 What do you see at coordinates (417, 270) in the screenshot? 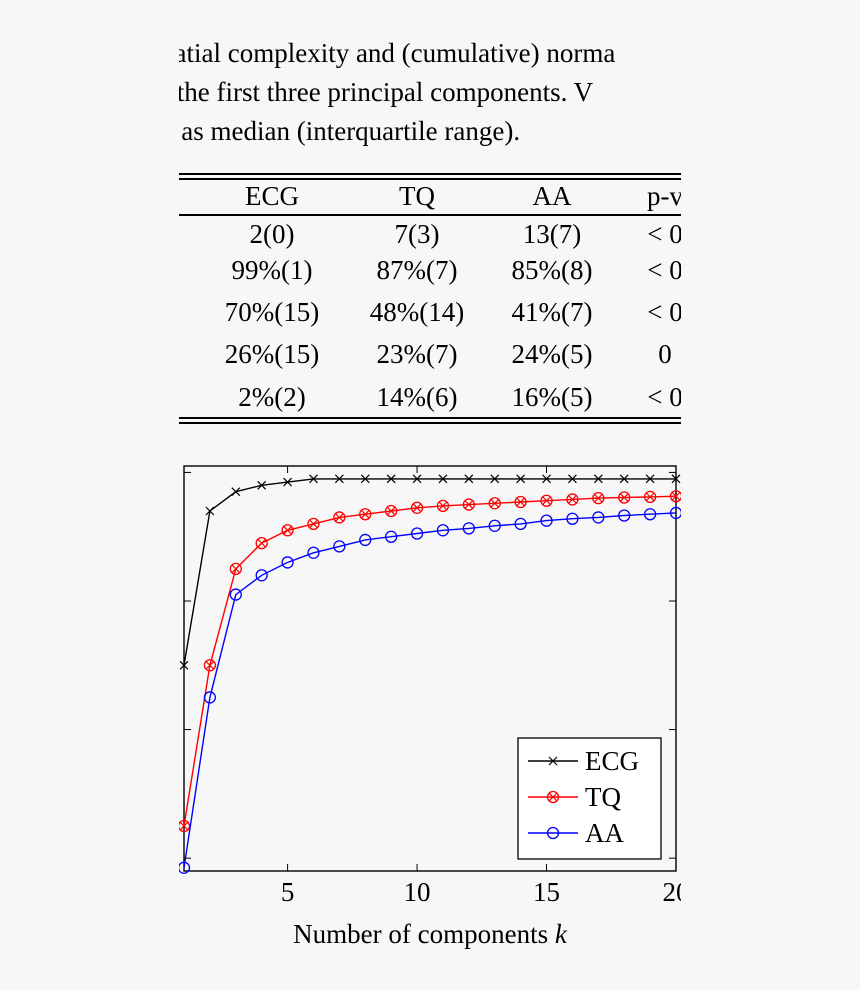
I see `table-cell: 87%(7)` at bounding box center [417, 270].